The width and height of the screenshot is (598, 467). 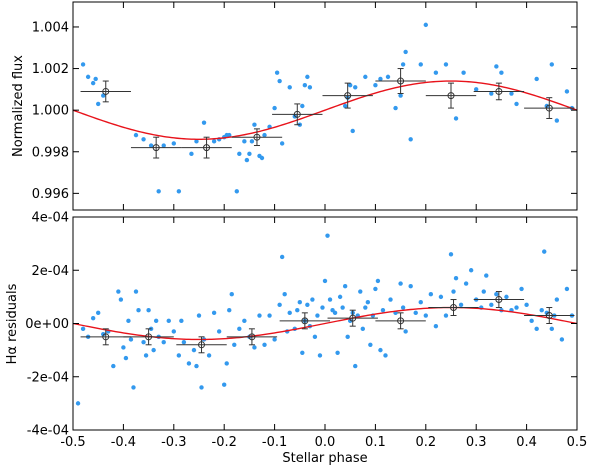 What do you see at coordinates (50, 218) in the screenshot?
I see `bottom-y-tick-label: 4e-04` at bounding box center [50, 218].